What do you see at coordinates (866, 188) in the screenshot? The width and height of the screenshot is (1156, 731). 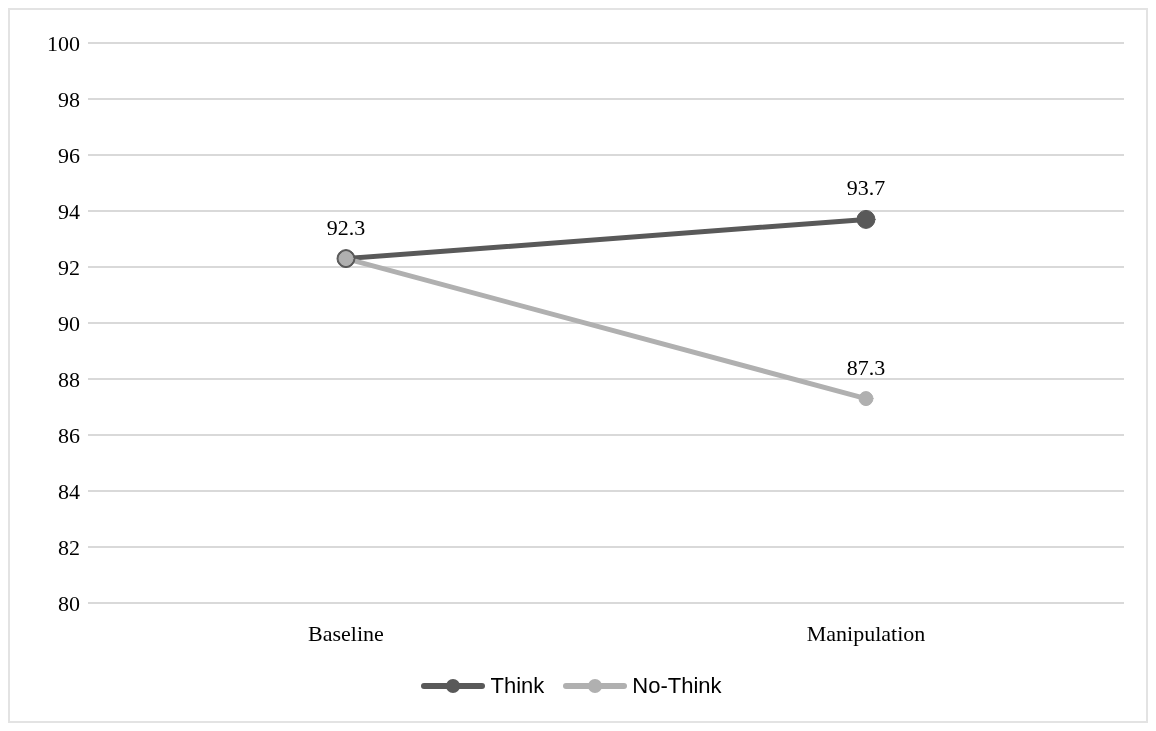 I see `data-label: 93.7` at bounding box center [866, 188].